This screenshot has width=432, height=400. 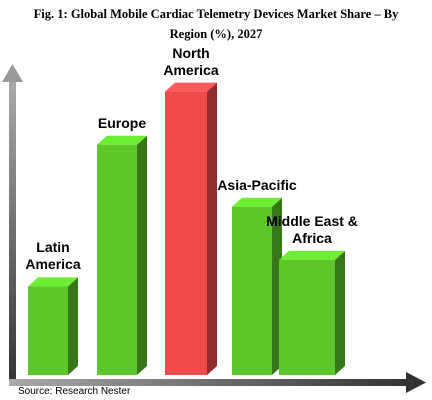 What do you see at coordinates (12, 73) in the screenshot?
I see `y-axis-arrow` at bounding box center [12, 73].